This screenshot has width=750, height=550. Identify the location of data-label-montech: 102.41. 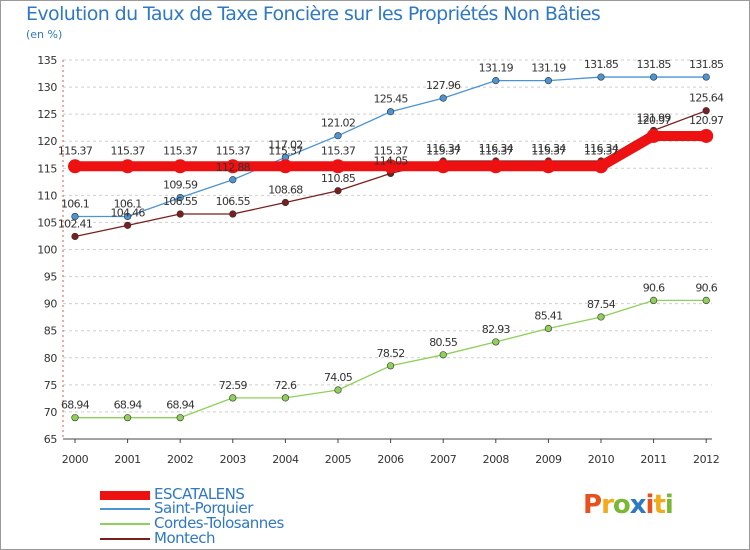
(75, 223).